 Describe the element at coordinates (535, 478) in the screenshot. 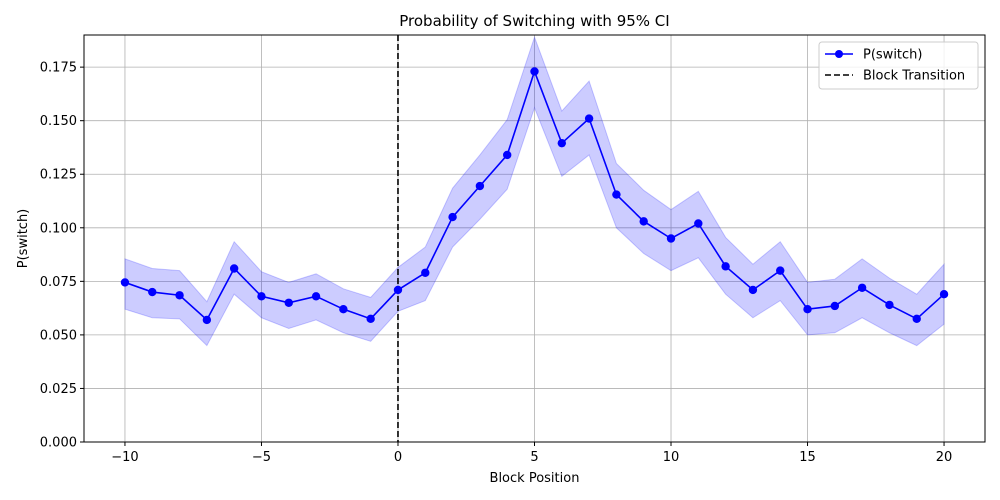

I see `x-axis-label: Block Position` at that location.